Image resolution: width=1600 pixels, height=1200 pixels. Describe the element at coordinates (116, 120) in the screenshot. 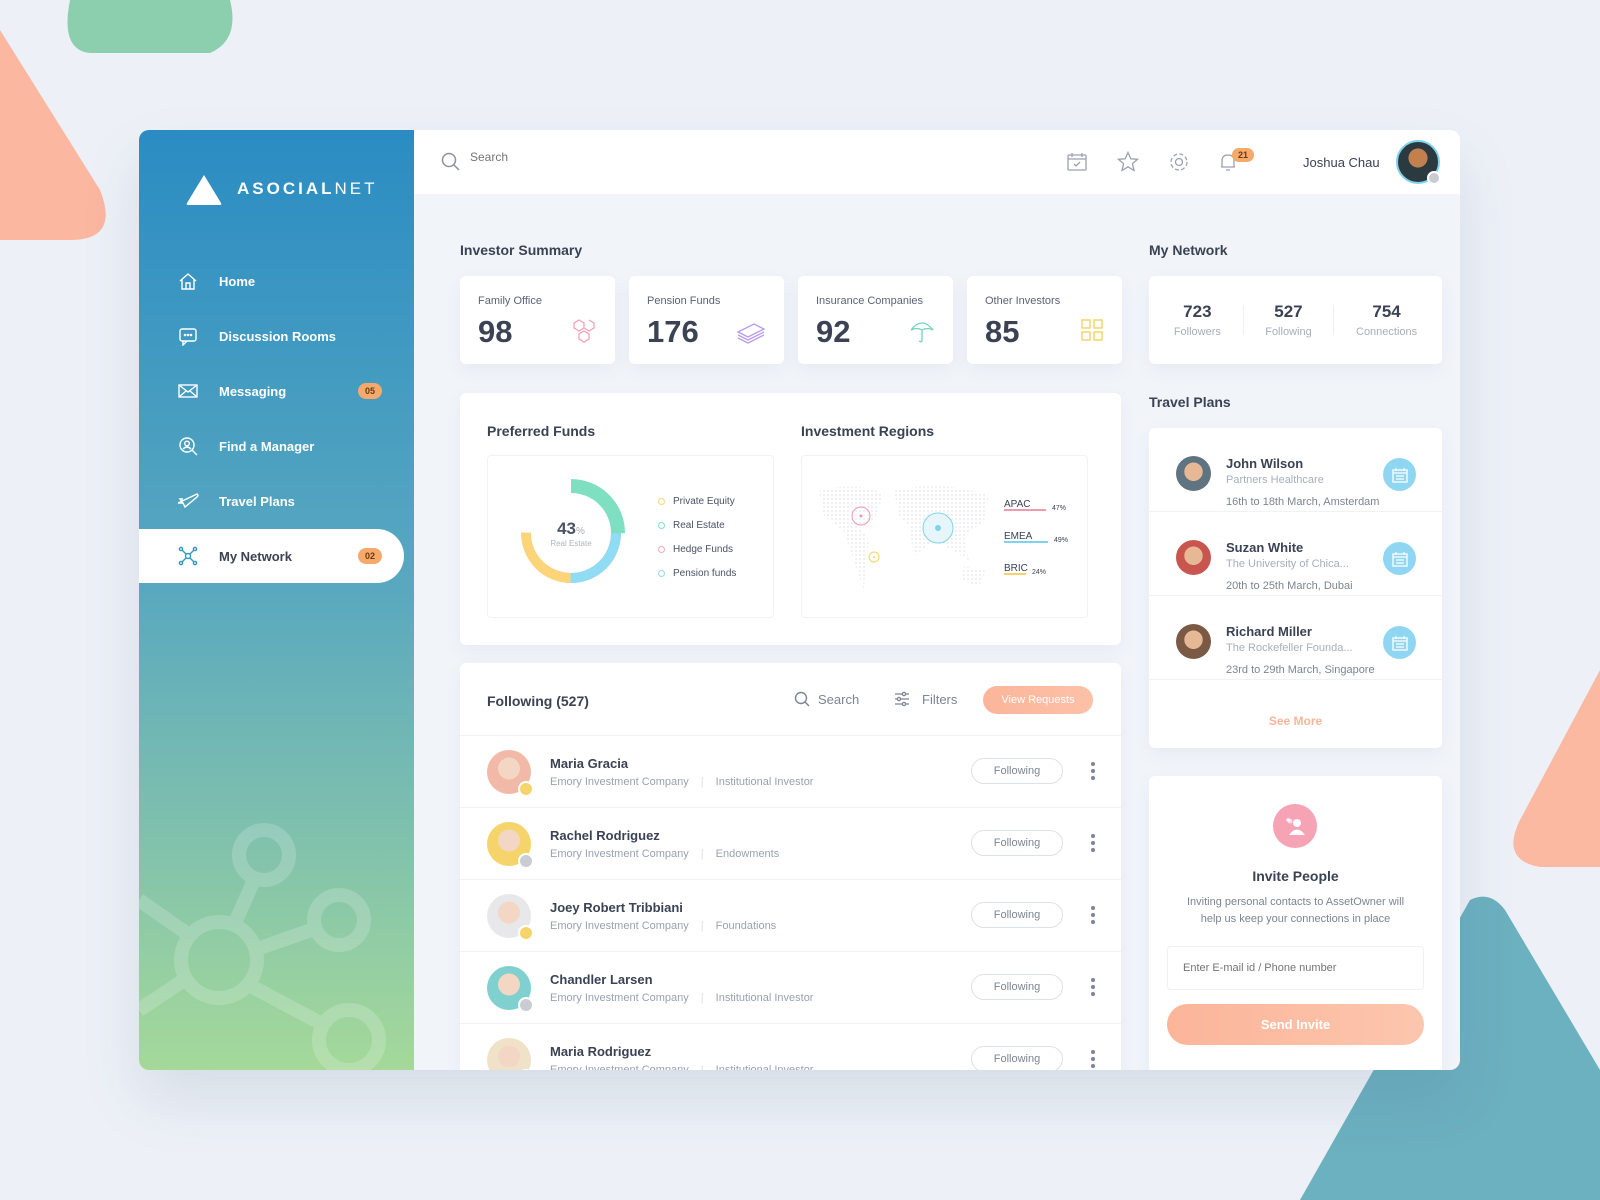

I see `decor-shape` at that location.